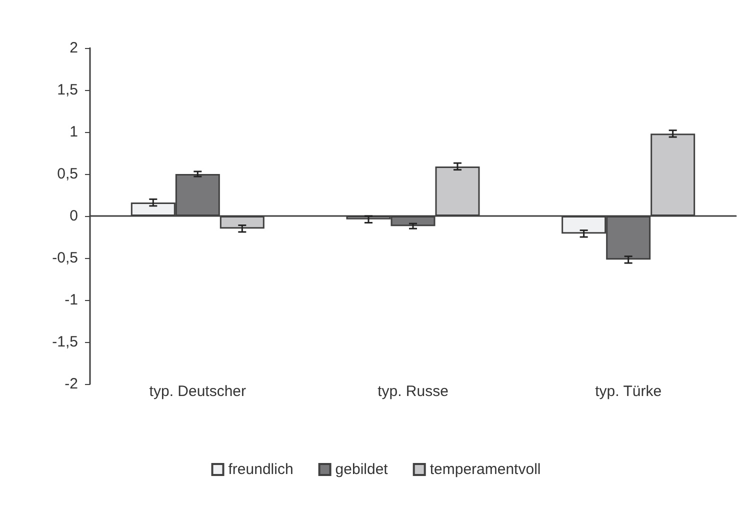 This screenshot has height=505, width=752. What do you see at coordinates (261, 469) in the screenshot?
I see `legend-label: freundlich` at bounding box center [261, 469].